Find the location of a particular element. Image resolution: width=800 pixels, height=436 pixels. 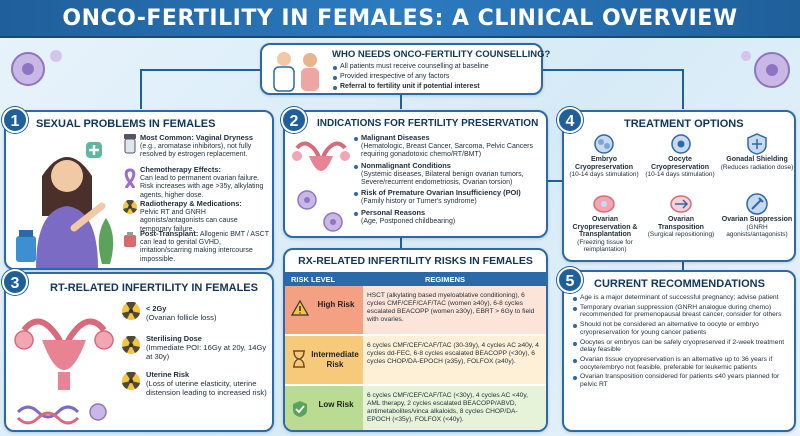

indications-heading: INDICATIONS FOR FERTILITY PRESERVATION is located at coordinates (428, 123).